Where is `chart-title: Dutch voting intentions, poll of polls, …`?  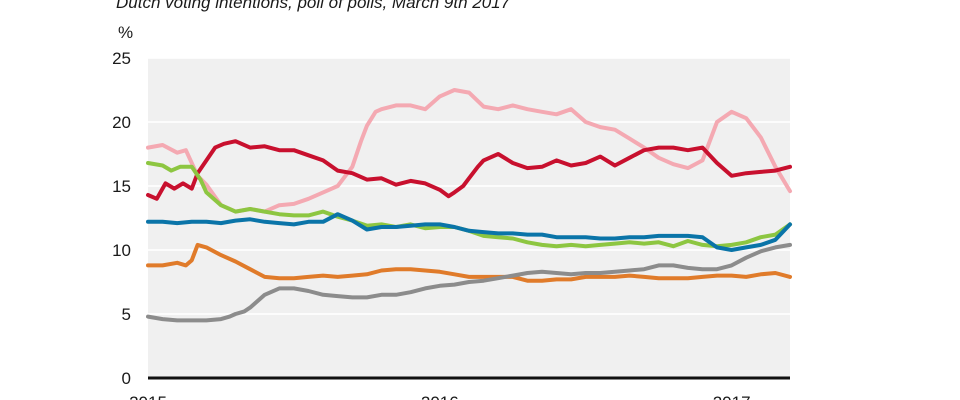 chart-title: Dutch voting intentions, poll of polls, … is located at coordinates (313, 6).